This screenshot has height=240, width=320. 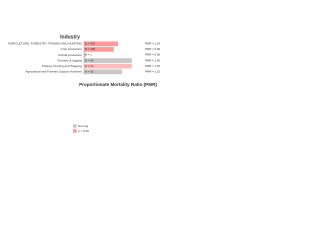 What do you see at coordinates (118, 84) in the screenshot?
I see `x-axis-title: Proportionate Mortality Ratio (PMR)` at bounding box center [118, 84].